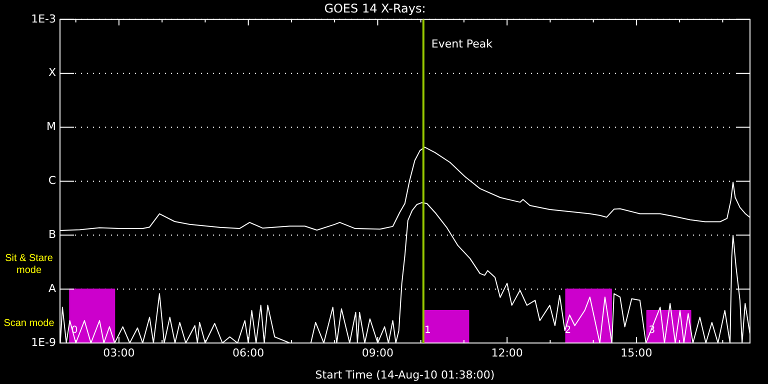 The width and height of the screenshot is (768, 384). Describe the element at coordinates (507, 353) in the screenshot. I see `x-tick-label: 12:00` at that location.